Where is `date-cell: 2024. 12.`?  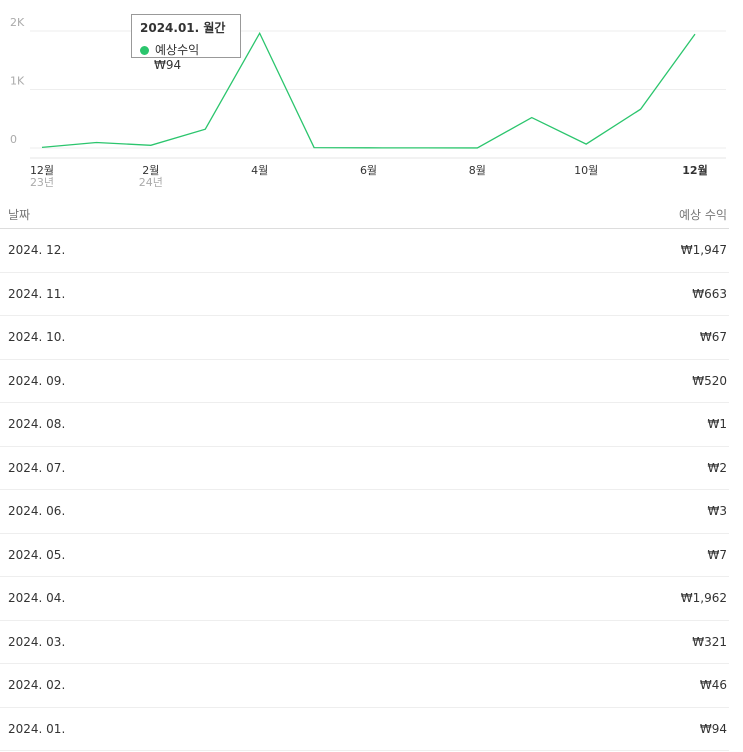
date-cell: 2024. 12. is located at coordinates (37, 250).